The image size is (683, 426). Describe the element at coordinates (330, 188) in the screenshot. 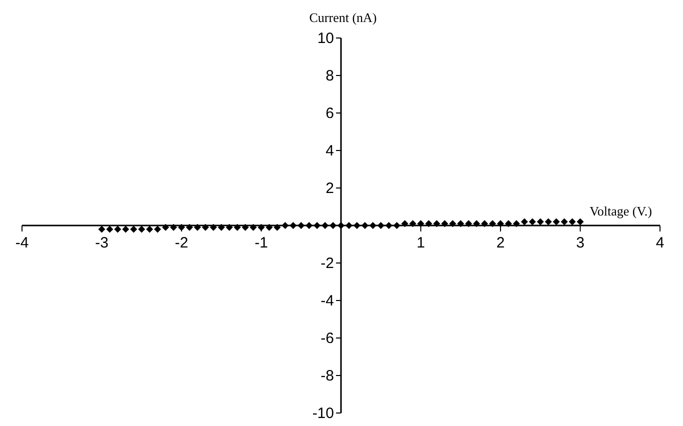

I see `y-tick-label: 2` at that location.